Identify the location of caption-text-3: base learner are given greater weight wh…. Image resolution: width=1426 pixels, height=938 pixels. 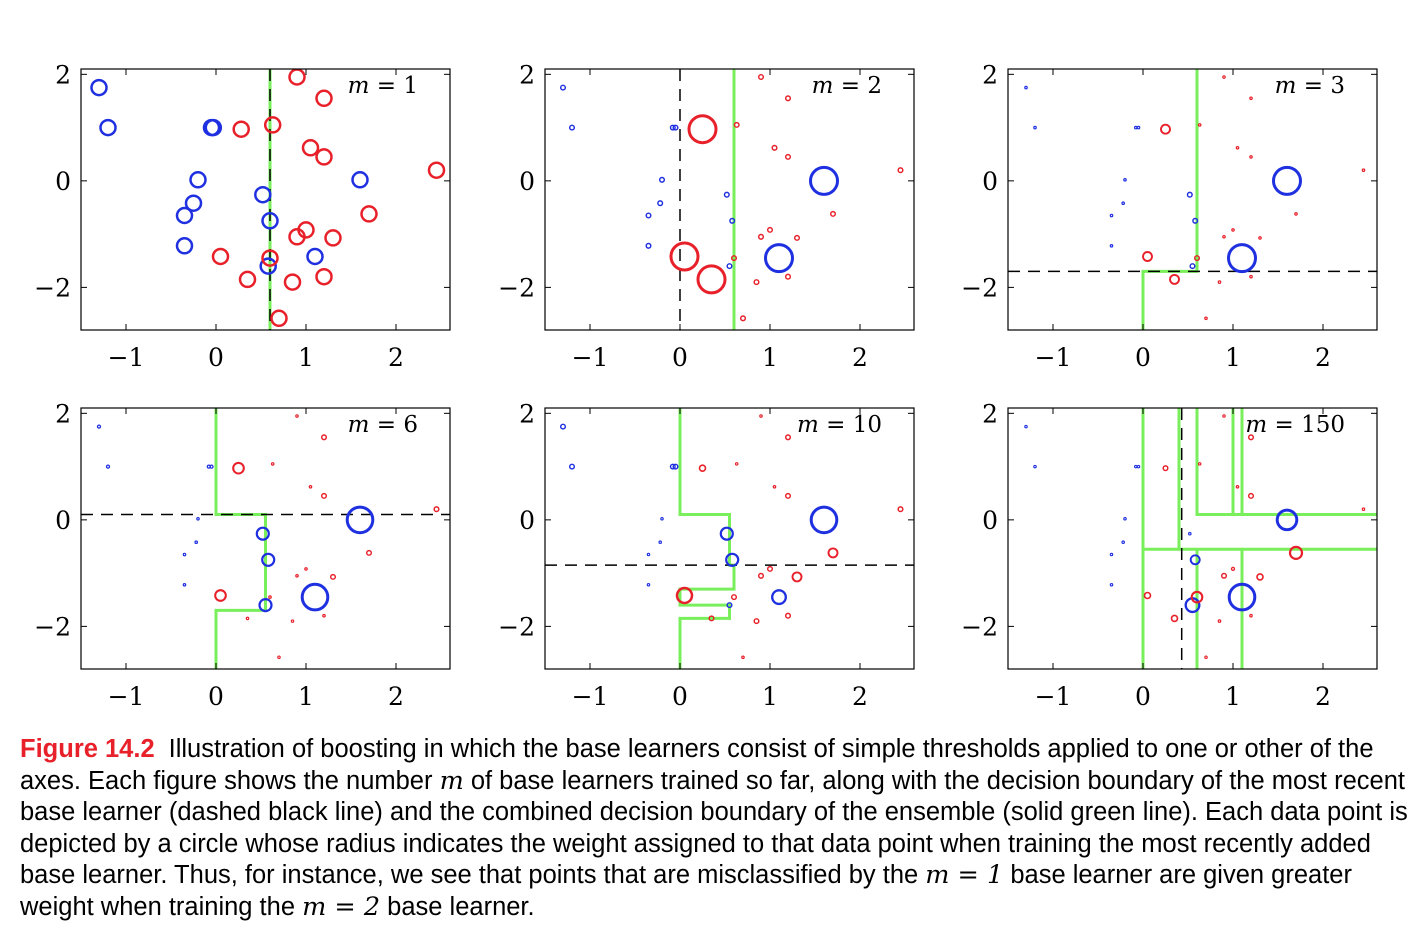
(686, 891).